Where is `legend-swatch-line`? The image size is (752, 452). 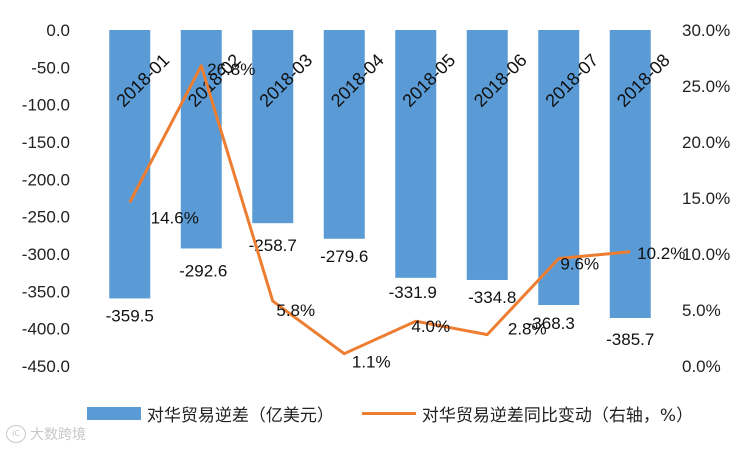 legend-swatch-line is located at coordinates (388, 413).